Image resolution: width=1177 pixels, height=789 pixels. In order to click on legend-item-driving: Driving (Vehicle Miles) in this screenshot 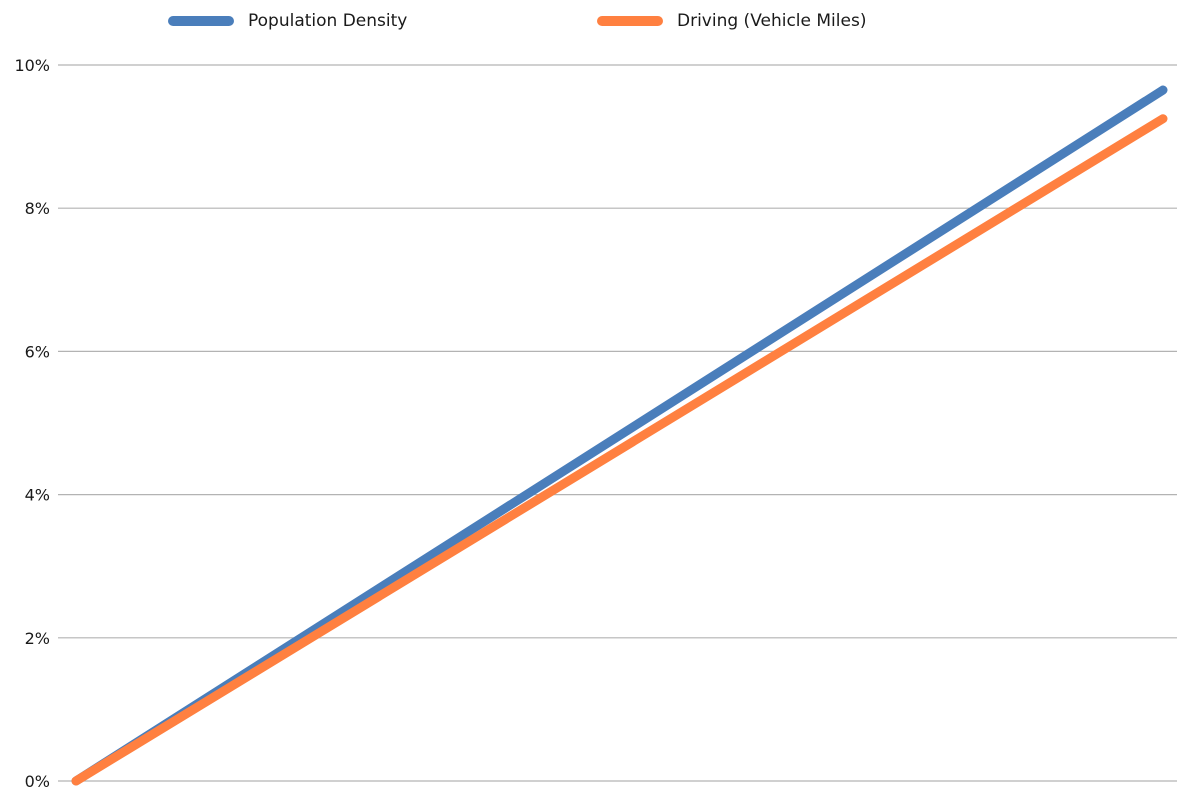, I will do `click(731, 21)`.